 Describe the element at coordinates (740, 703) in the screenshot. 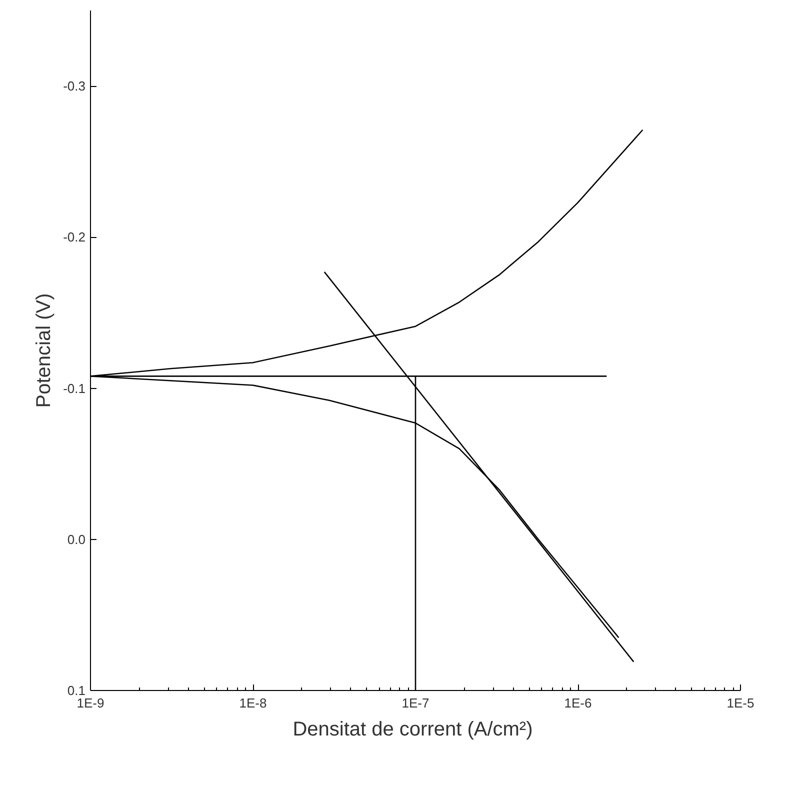

I see `x-tick-label: 1E-5` at that location.